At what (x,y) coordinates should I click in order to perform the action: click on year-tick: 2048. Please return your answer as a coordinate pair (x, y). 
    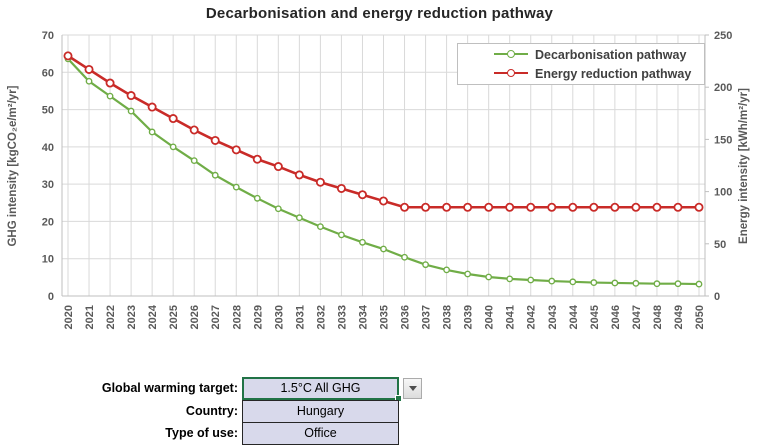
    Looking at the image, I should click on (658, 317).